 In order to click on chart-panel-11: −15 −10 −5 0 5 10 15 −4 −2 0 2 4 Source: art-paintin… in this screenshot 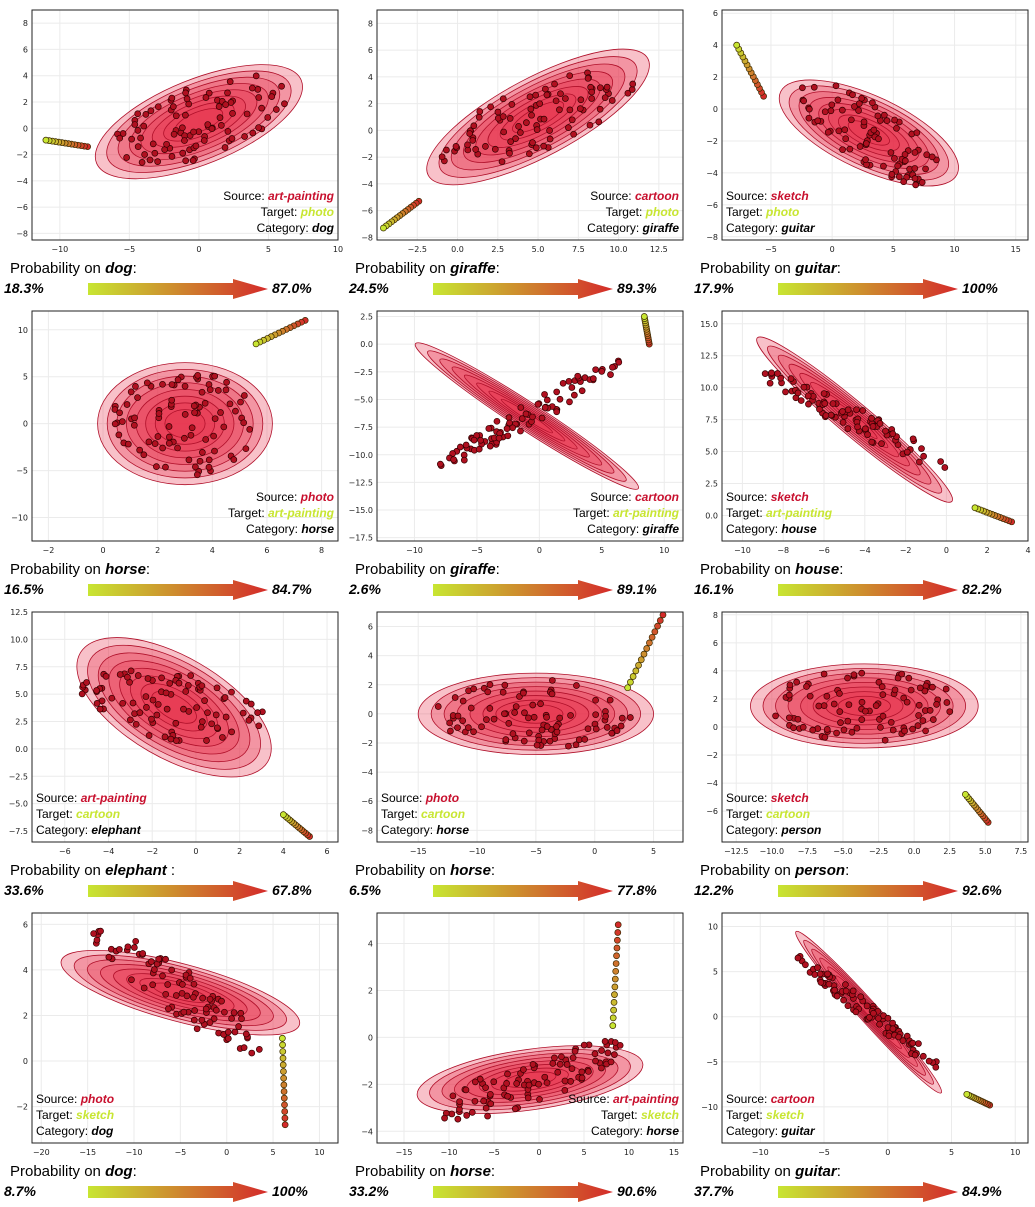, I will do `click(517, 1053)`.